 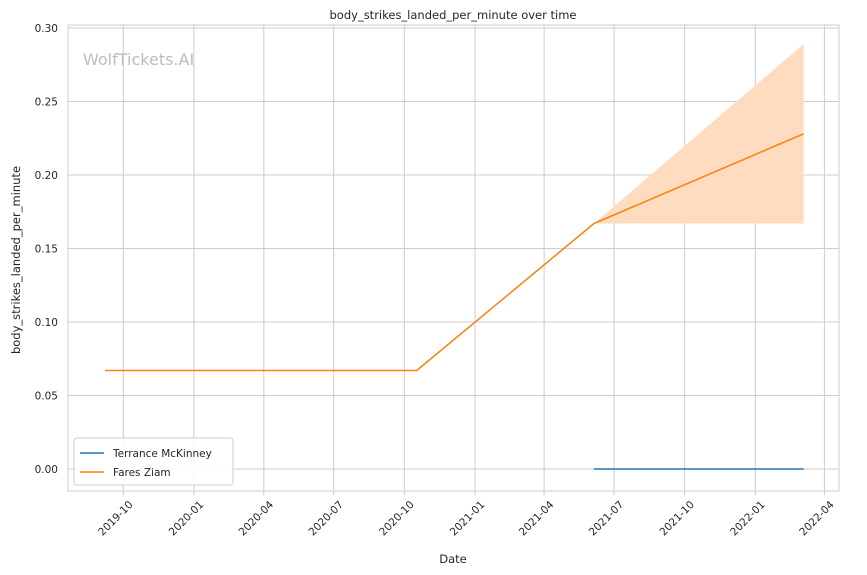 I want to click on confidence-bands, so click(x=699, y=134).